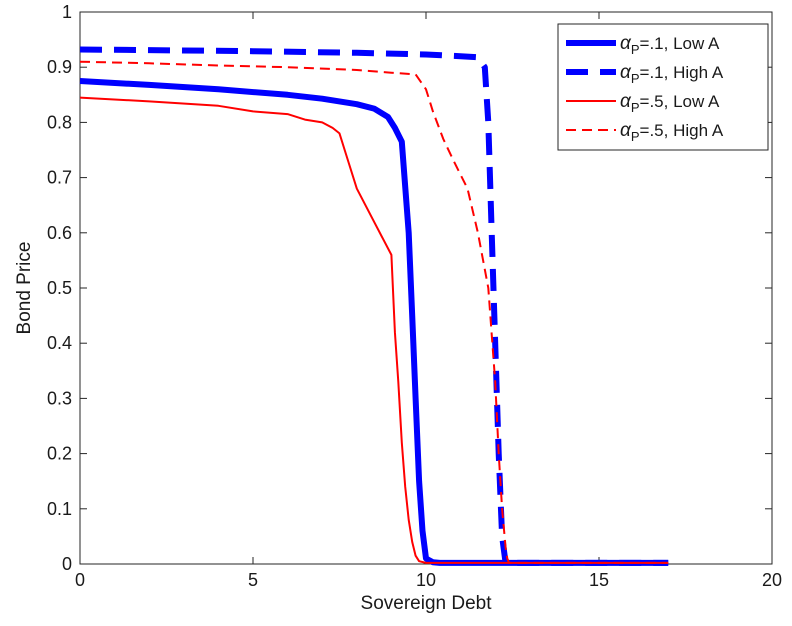  What do you see at coordinates (24, 288) in the screenshot?
I see `y-axis-title: Bond Price` at bounding box center [24, 288].